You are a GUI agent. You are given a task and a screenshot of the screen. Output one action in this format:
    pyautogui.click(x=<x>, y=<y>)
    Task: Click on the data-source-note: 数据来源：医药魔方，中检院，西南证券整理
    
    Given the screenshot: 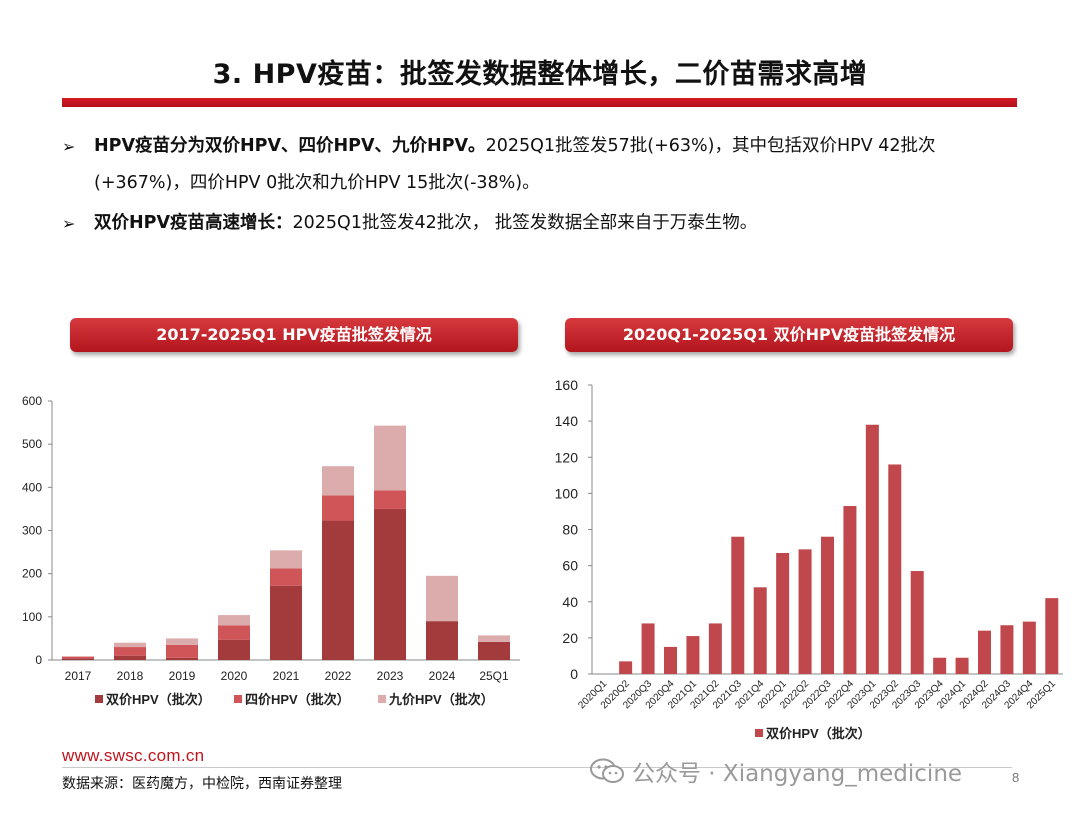 What is the action you would take?
    pyautogui.click(x=202, y=784)
    